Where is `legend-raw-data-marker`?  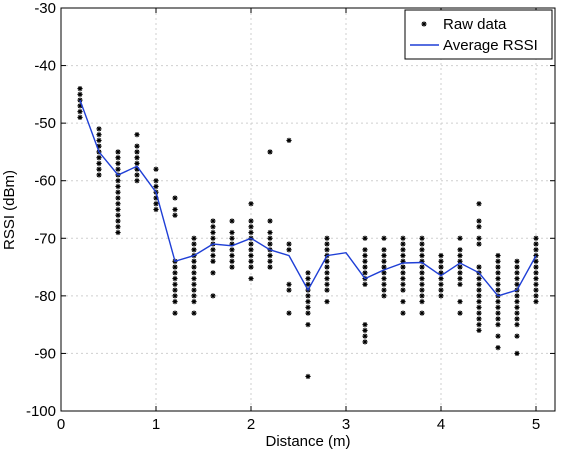
legend-raw-data-marker is located at coordinates (424, 24).